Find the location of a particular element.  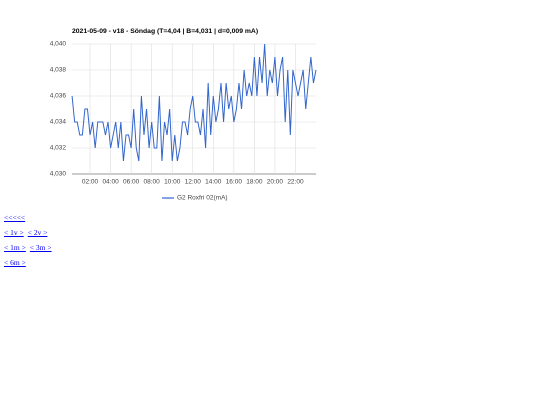

data-line is located at coordinates (194, 102).